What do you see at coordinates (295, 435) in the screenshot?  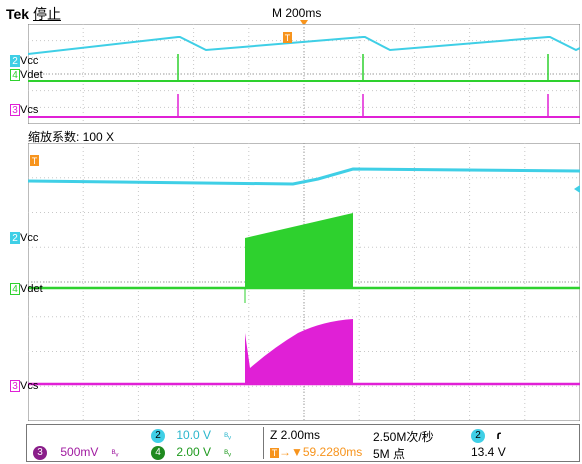 I see `zoom-time-readout: Z 2.00ms` at bounding box center [295, 435].